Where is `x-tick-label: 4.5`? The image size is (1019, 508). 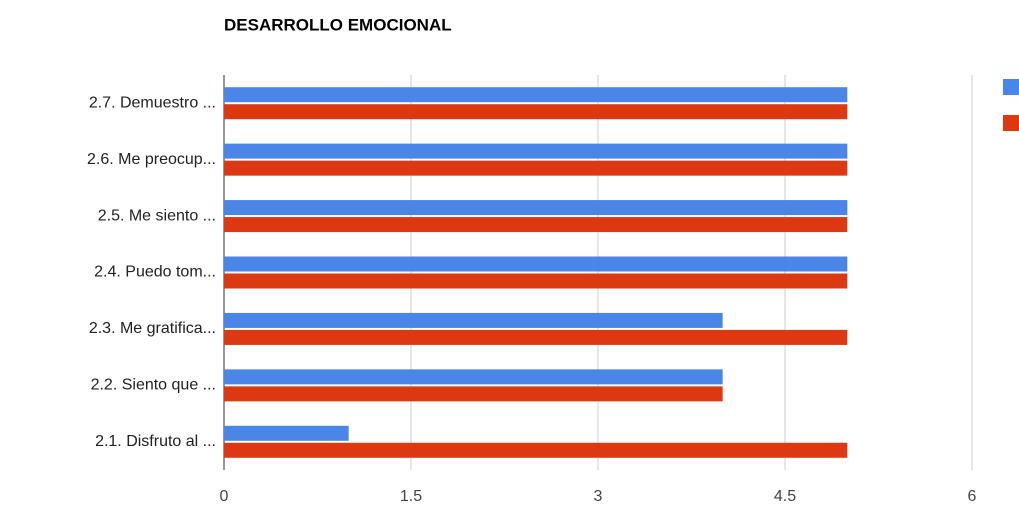
x-tick-label: 4.5 is located at coordinates (785, 496).